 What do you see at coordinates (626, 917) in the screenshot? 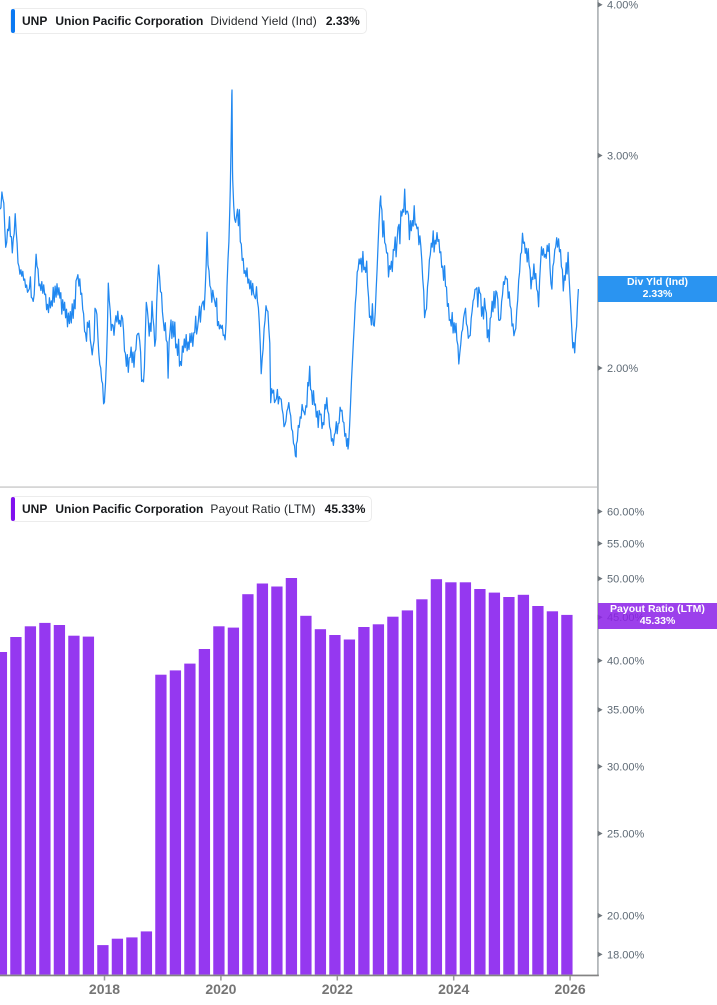
I see `svg-text: 20.00%` at bounding box center [626, 917].